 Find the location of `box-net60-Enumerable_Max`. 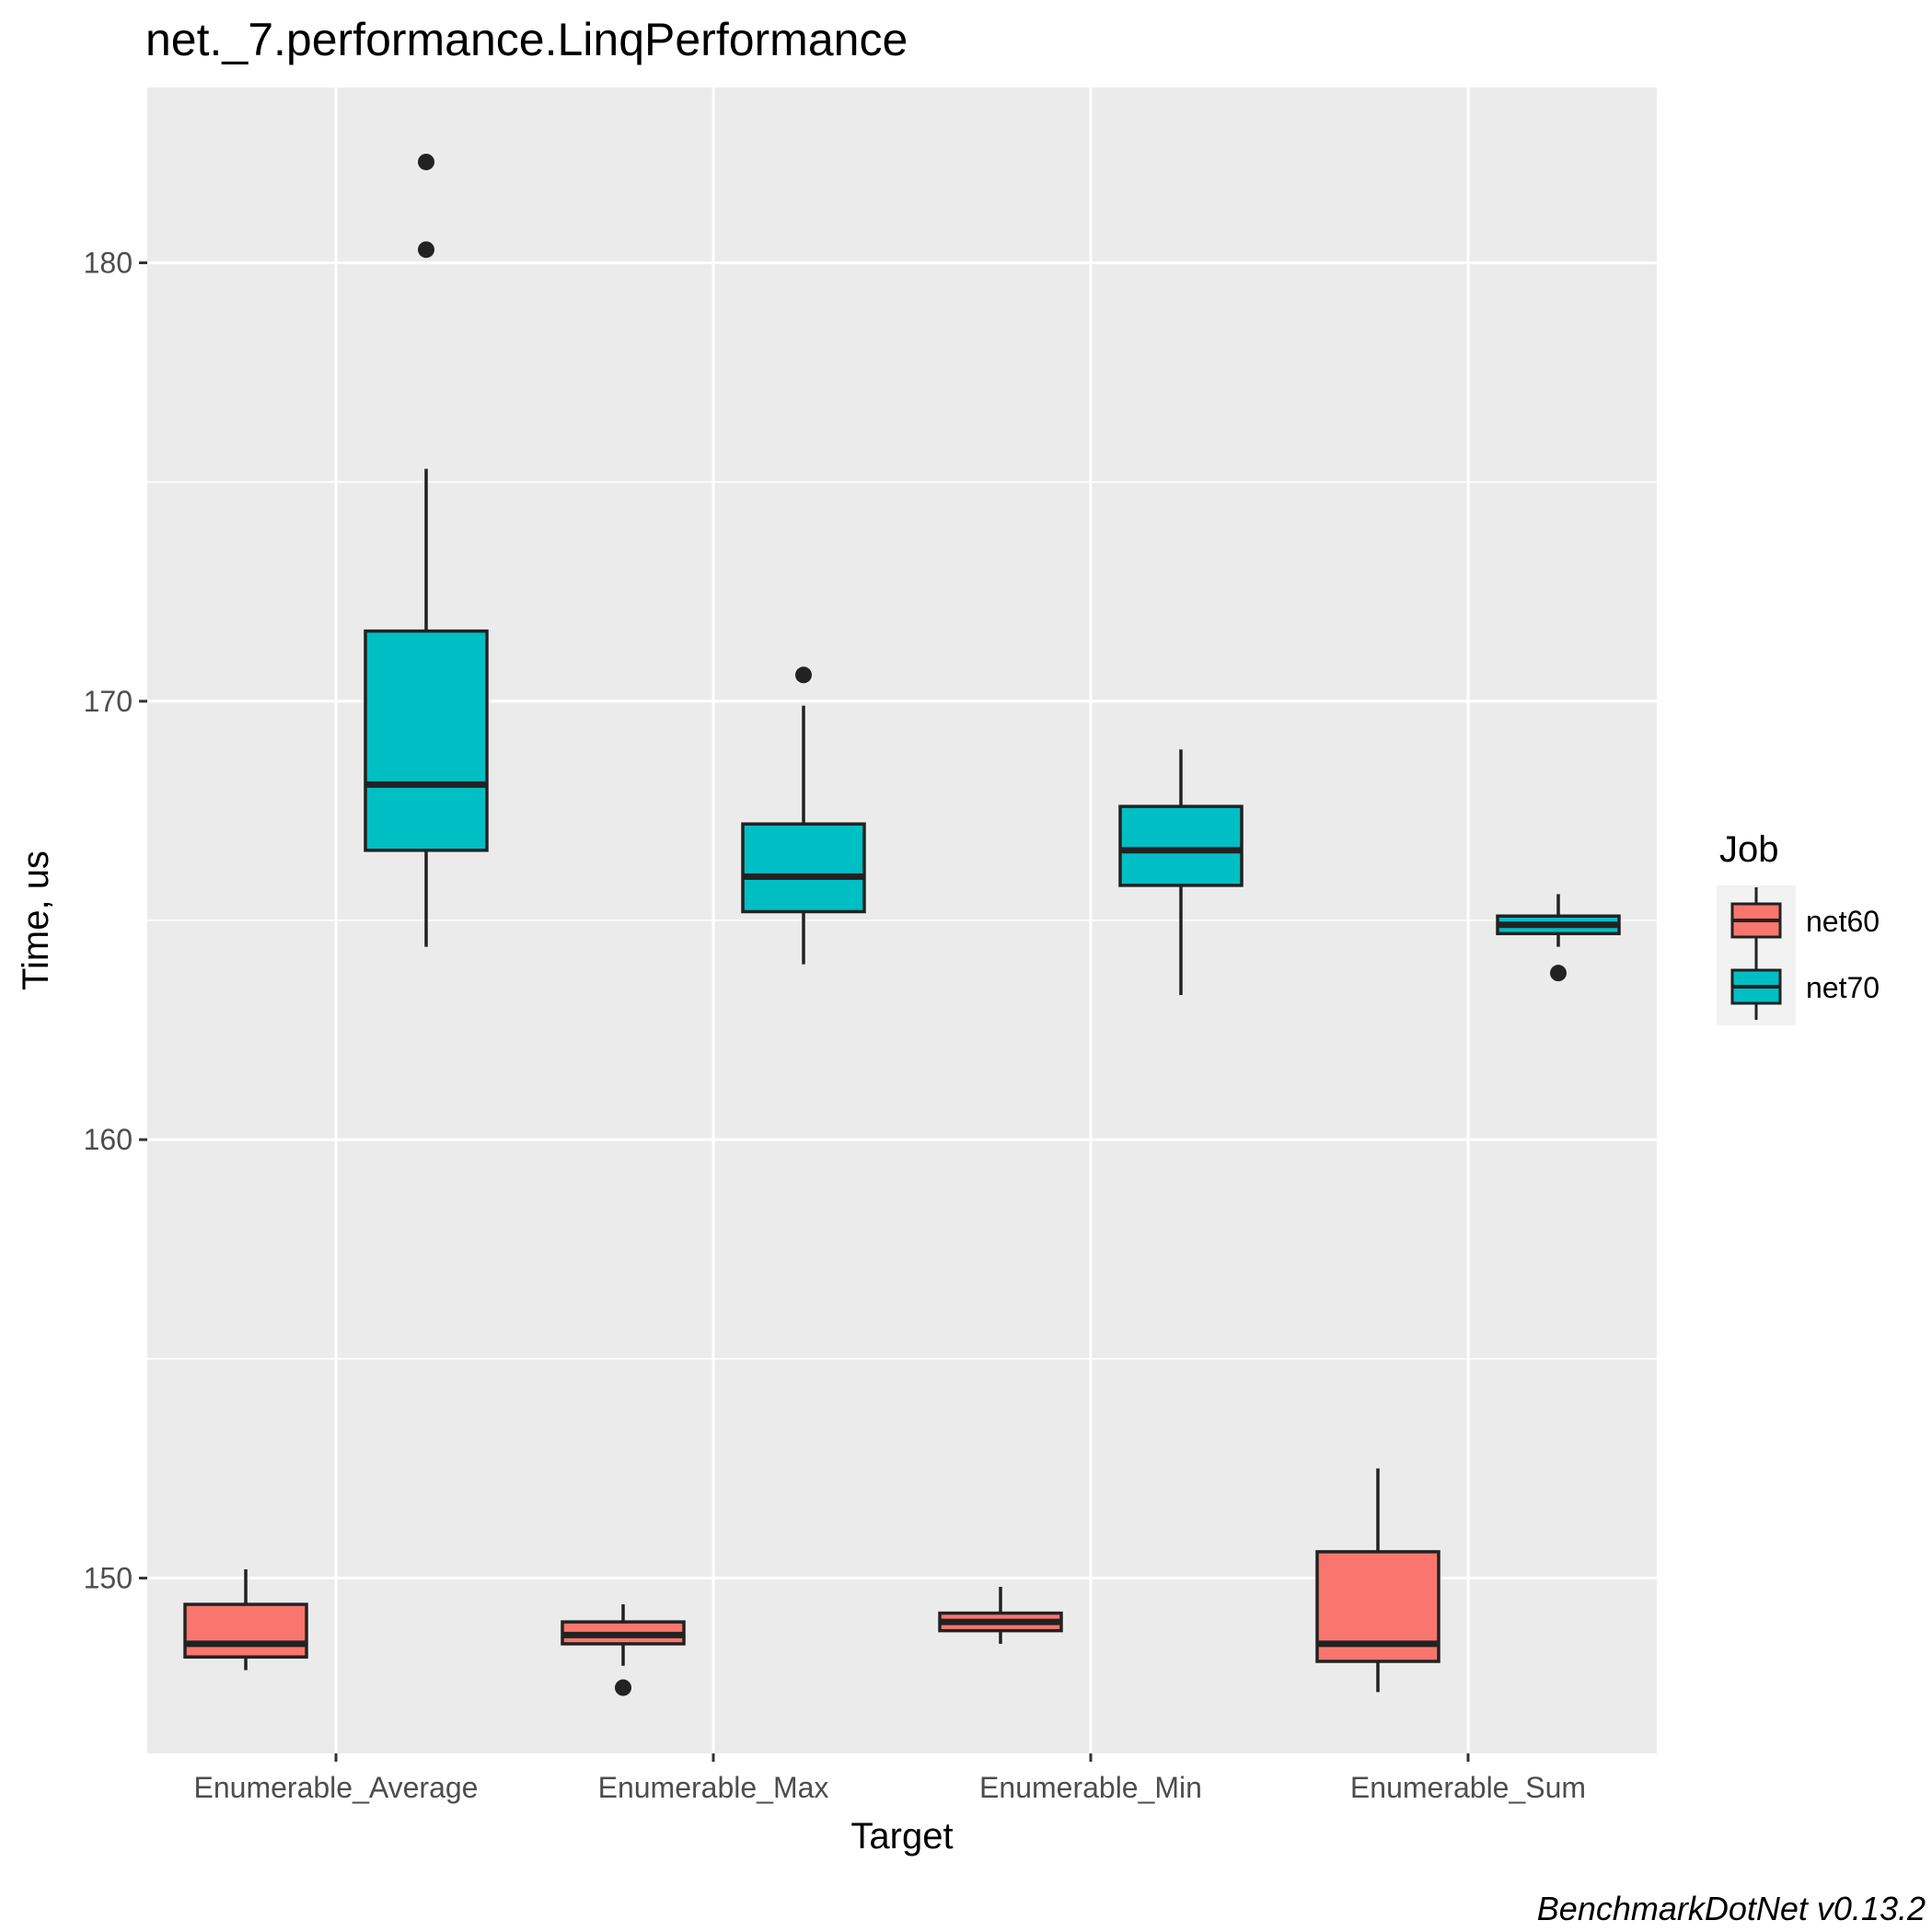

box-net60-Enumerable_Max is located at coordinates (624, 1650).